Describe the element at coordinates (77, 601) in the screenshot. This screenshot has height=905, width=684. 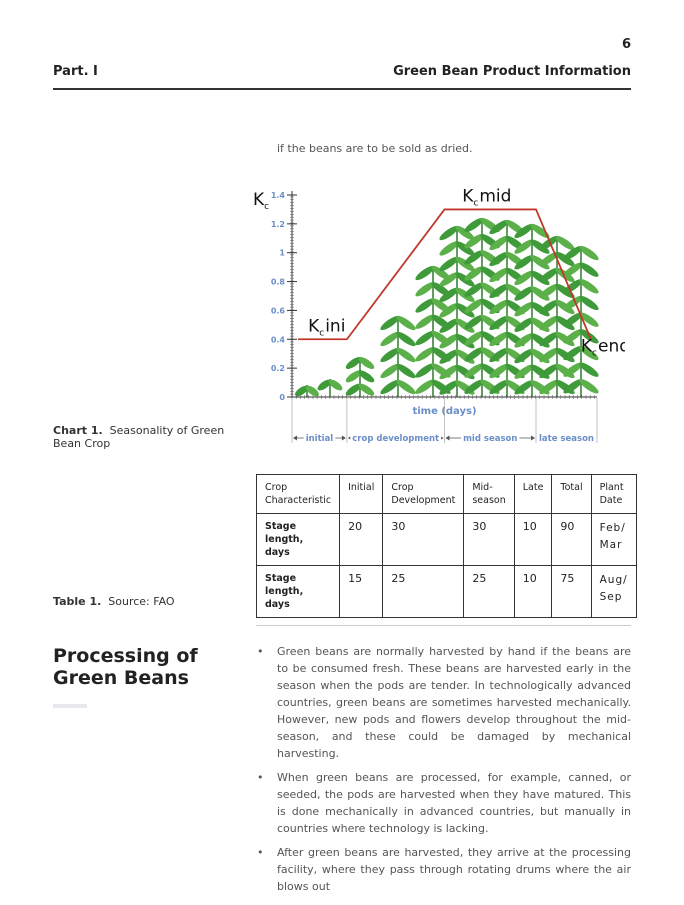
I see `caption-label: Table 1.` at that location.